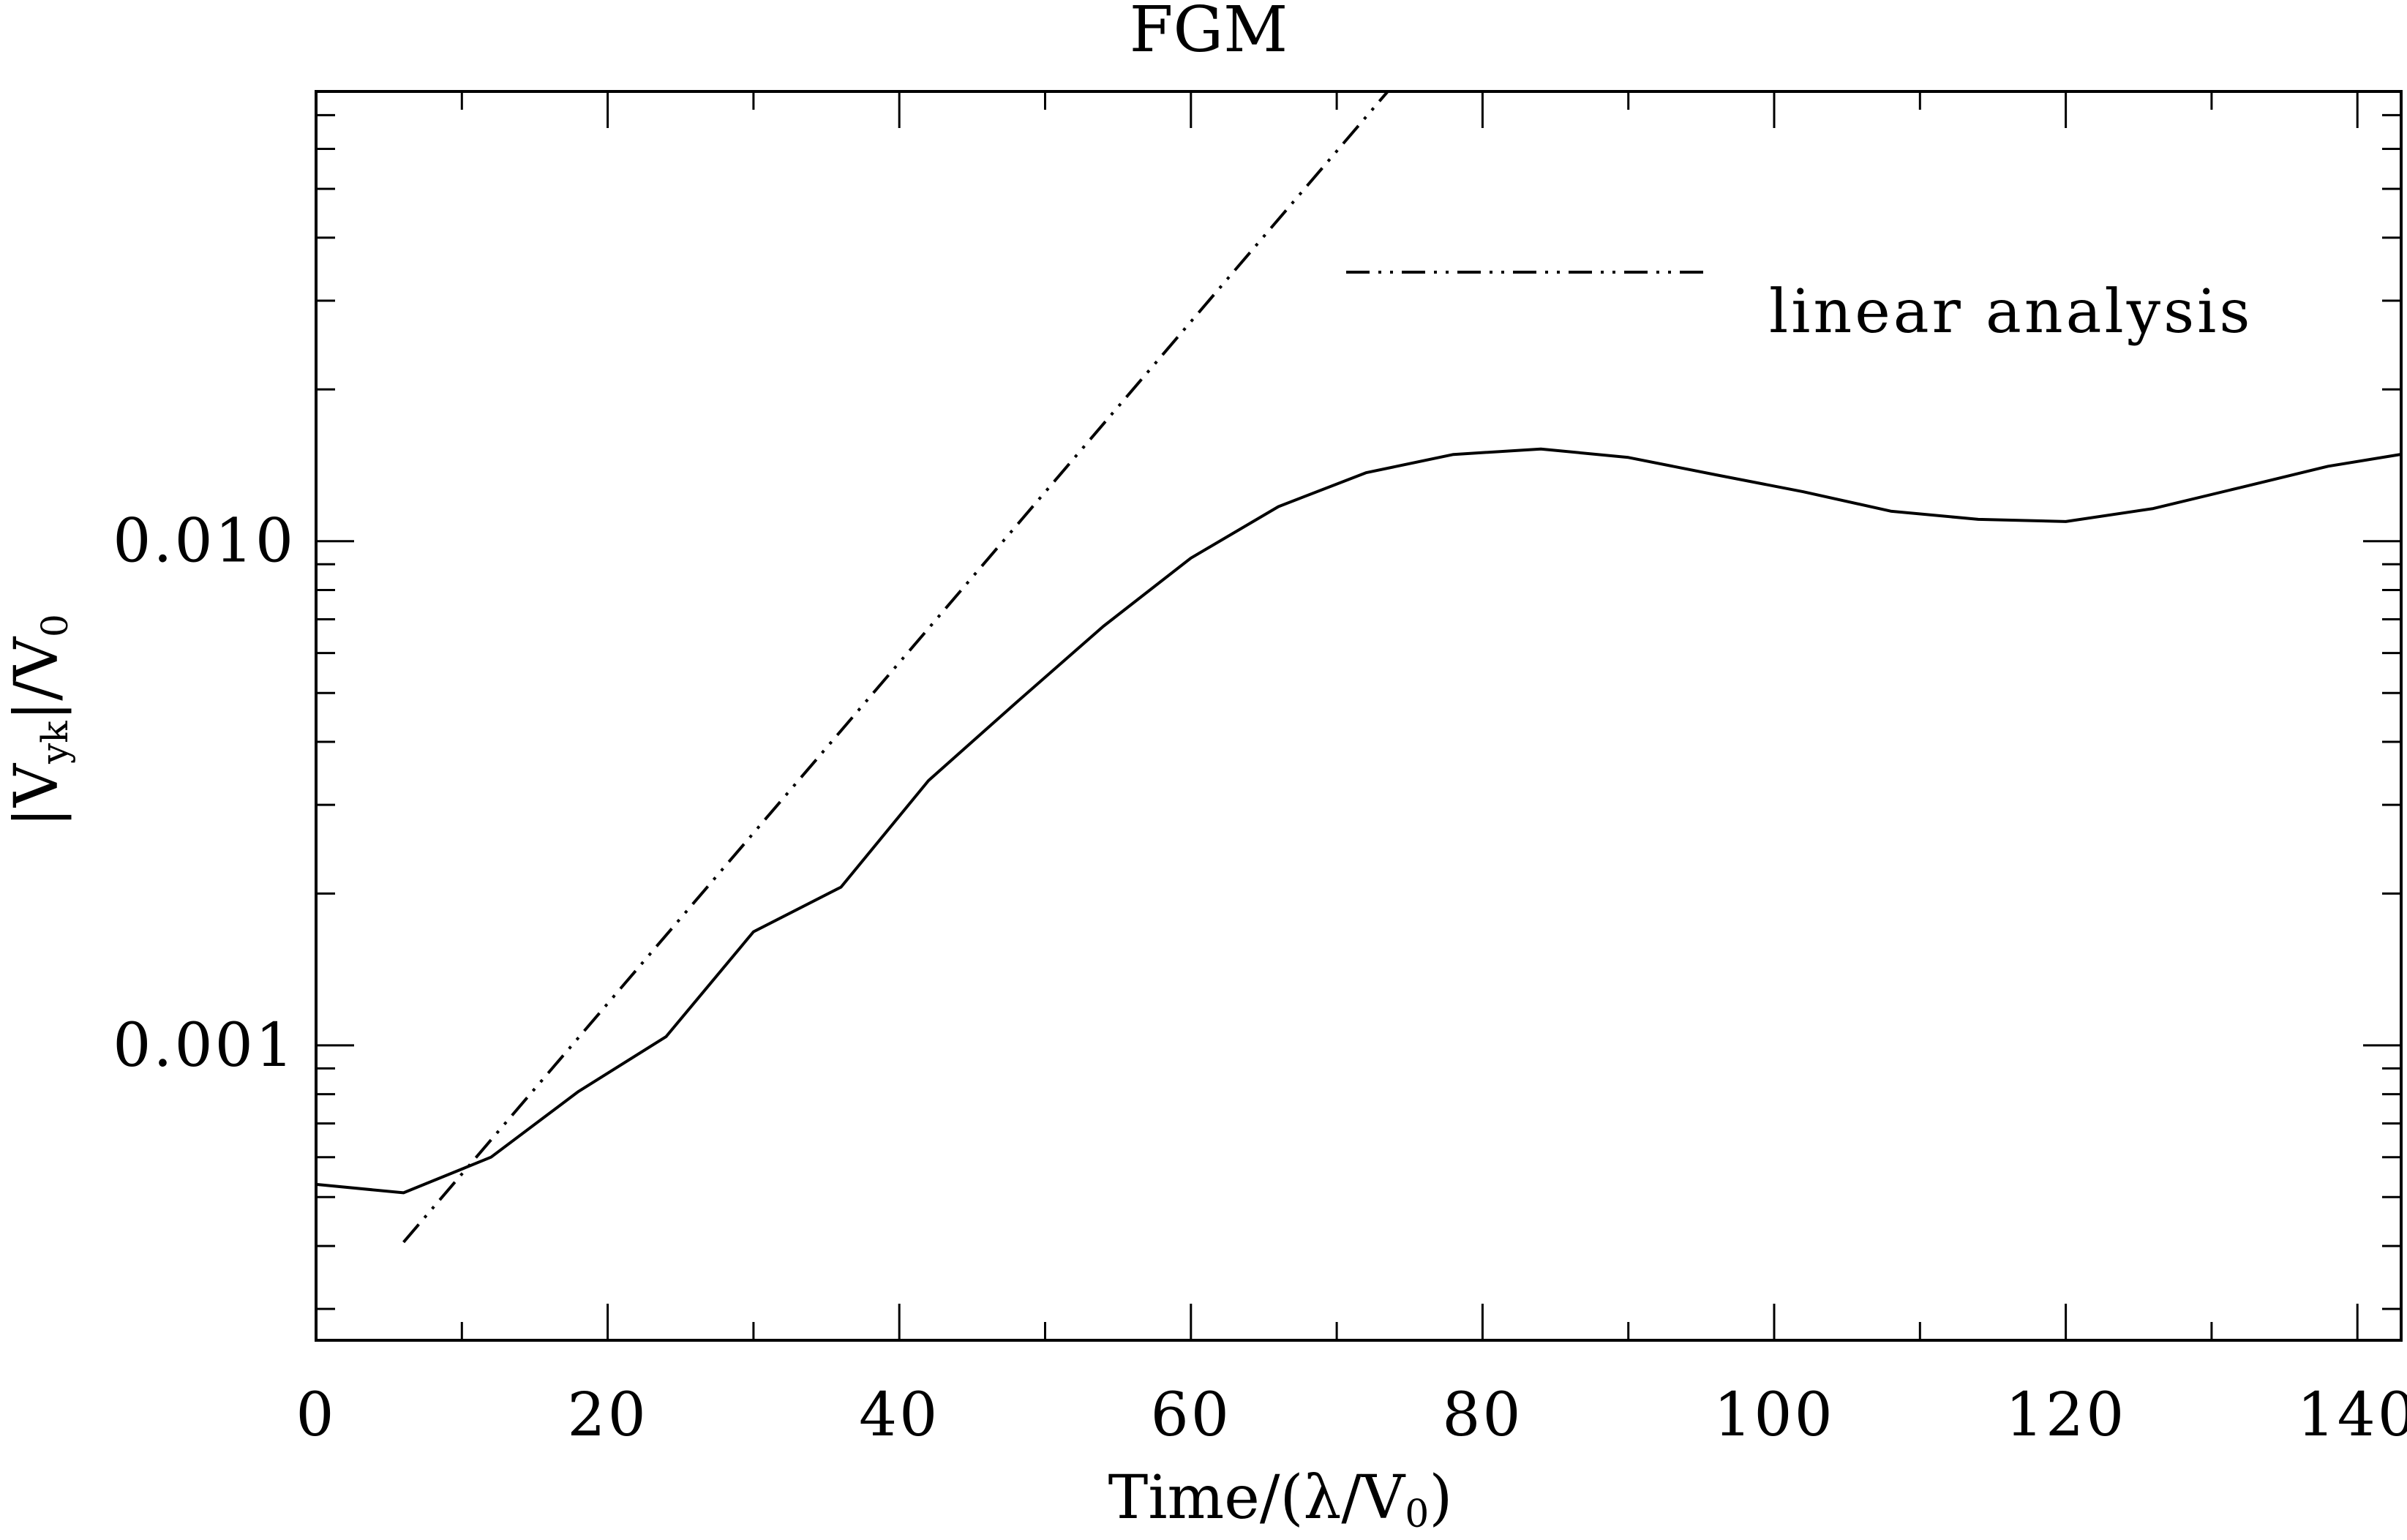 Image resolution: width=2407 pixels, height=1540 pixels. I want to click on y-axis-label-subscript: yk, so click(55, 743).